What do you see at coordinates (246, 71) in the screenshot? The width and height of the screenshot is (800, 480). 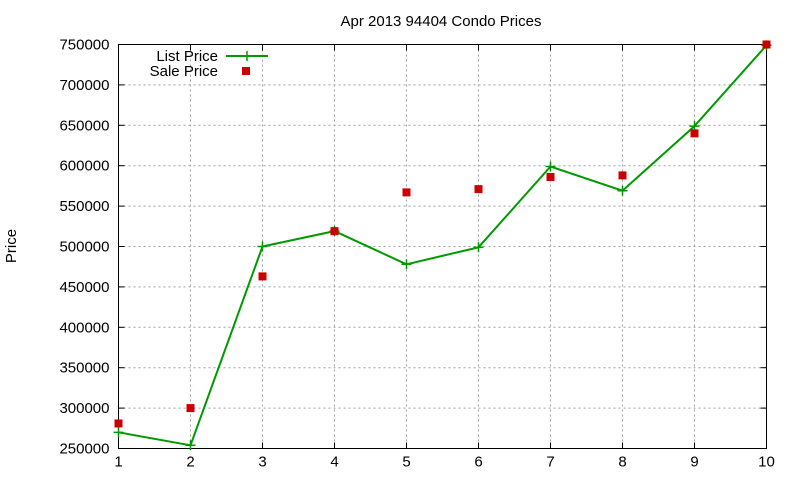 I see `legend-marker-sale-price` at bounding box center [246, 71].